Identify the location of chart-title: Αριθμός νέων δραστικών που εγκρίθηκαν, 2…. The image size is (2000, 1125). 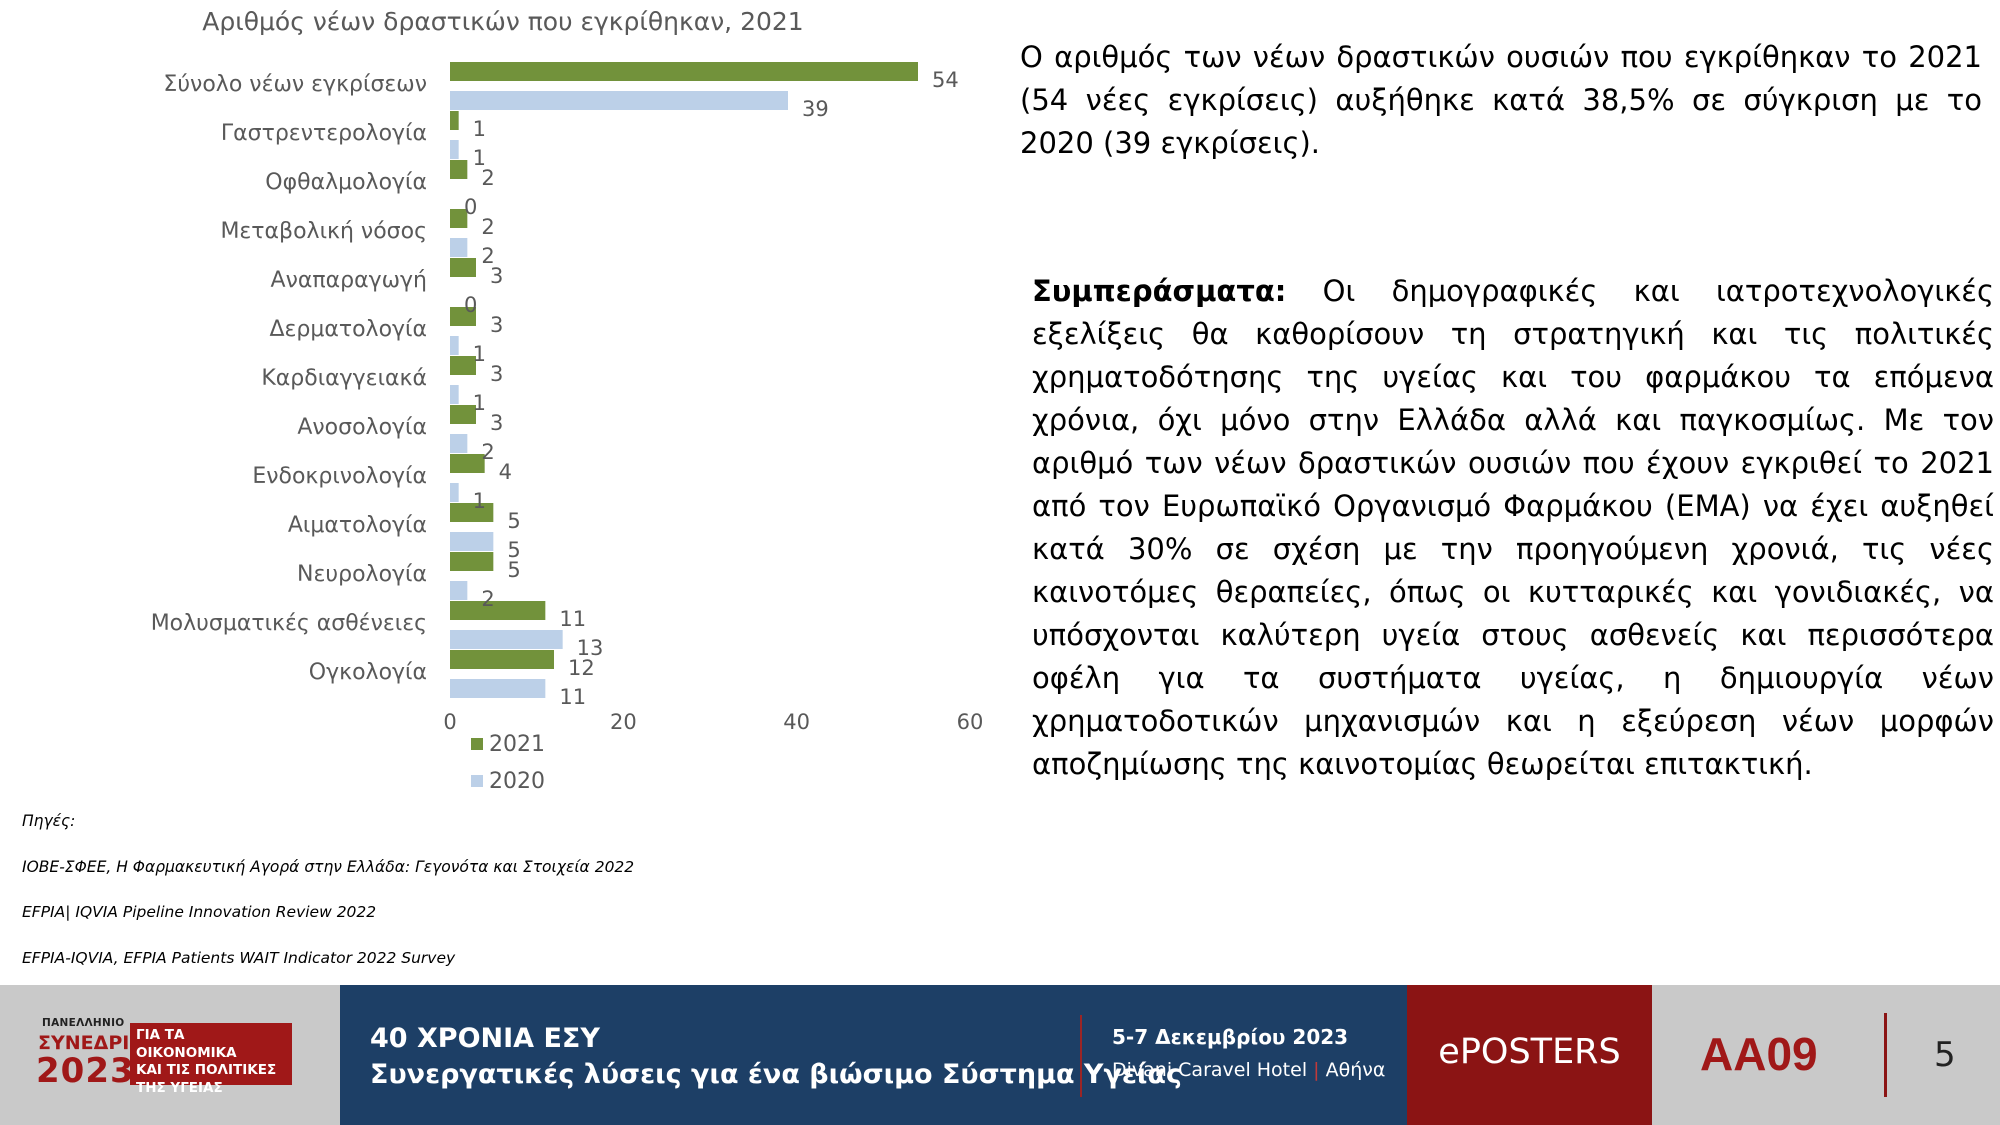
(502, 21).